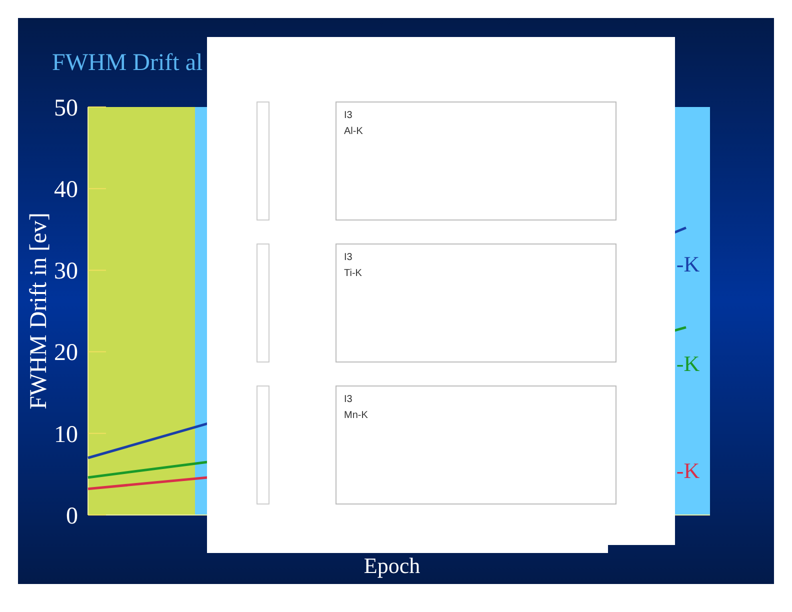 The image size is (792, 612). I want to click on chart-title: FWHM Drift al, so click(127, 63).